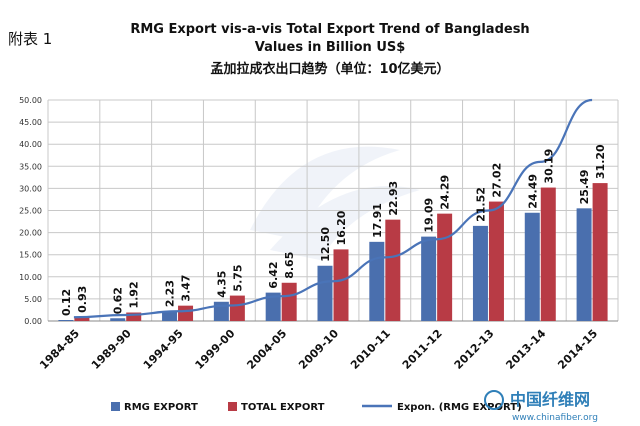 The image size is (640, 426). I want to click on y-tick-label: 25.00, so click(30, 211).